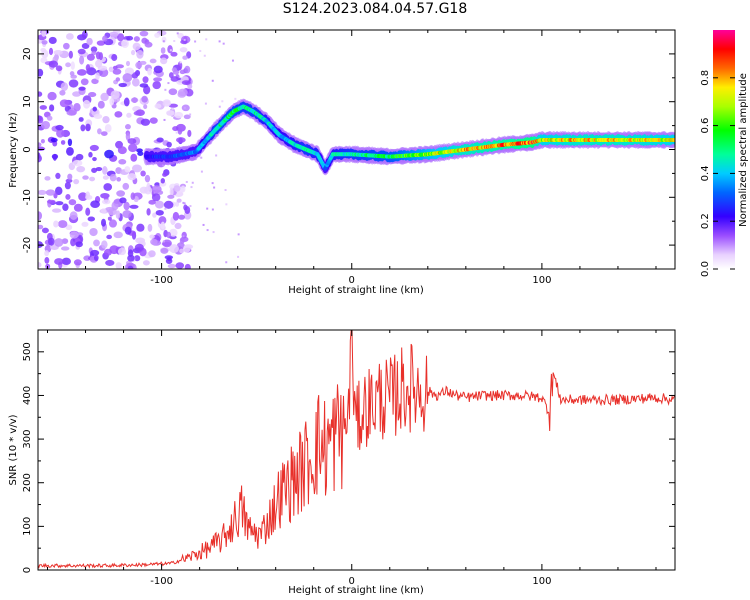 The width and height of the screenshot is (750, 600). Describe the element at coordinates (356, 590) in the screenshot. I see `snr-x-axis-label: Height of straight line (km)` at that location.